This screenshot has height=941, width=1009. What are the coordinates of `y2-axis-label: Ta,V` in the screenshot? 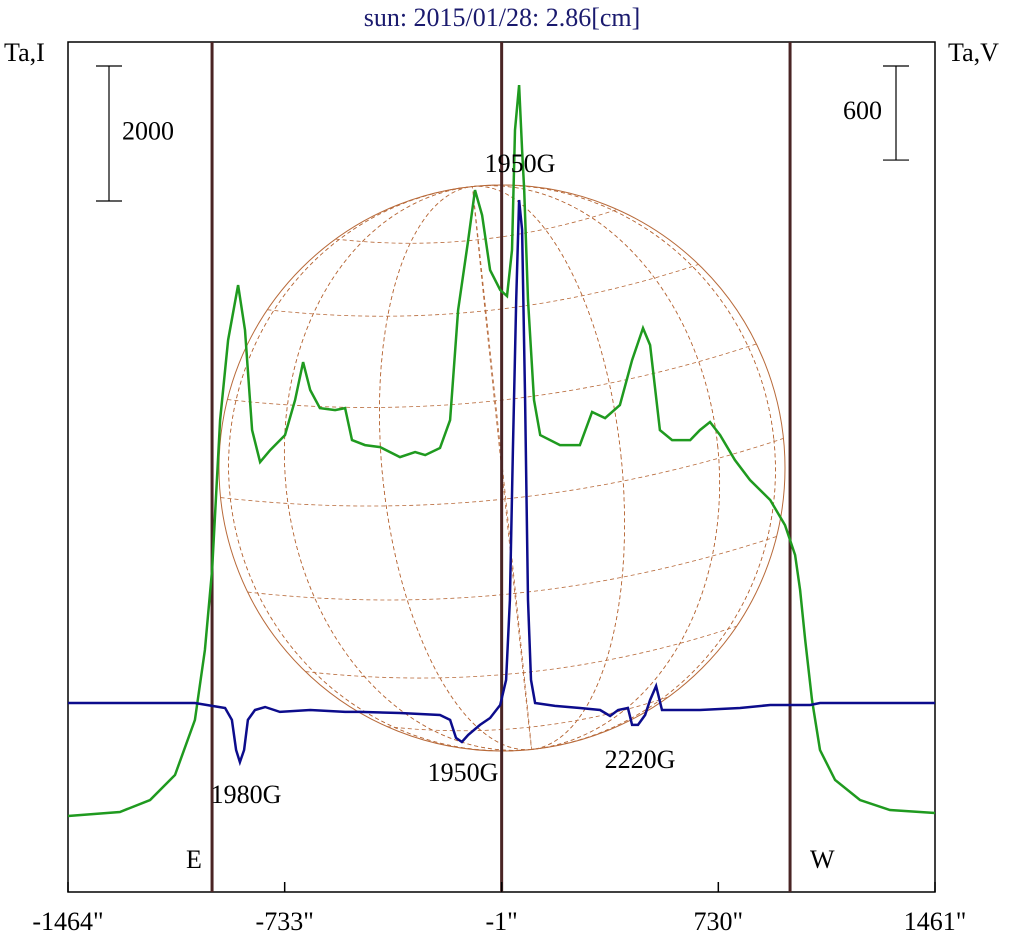 It's located at (973, 52).